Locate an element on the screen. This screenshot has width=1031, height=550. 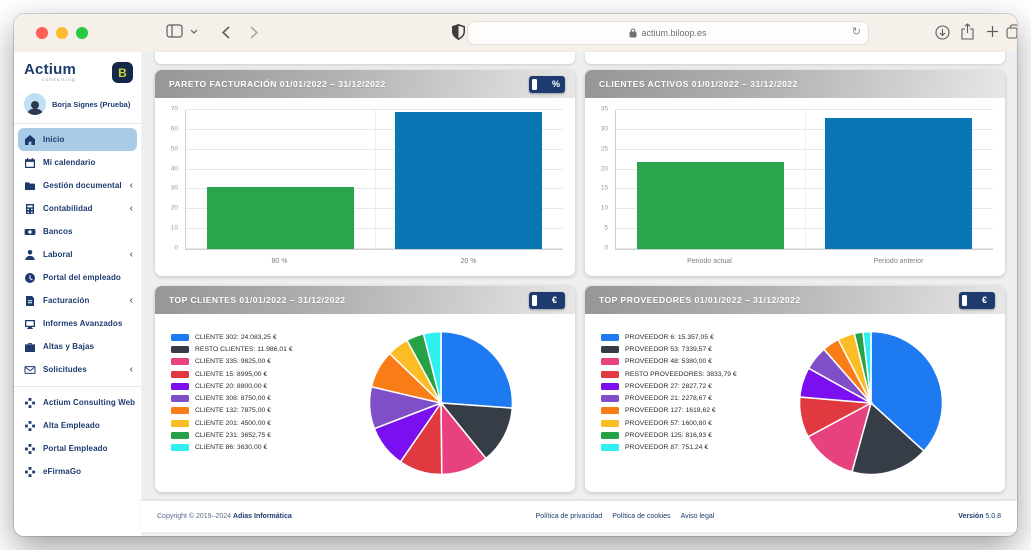
legend-item-proveedor-21: PROVEEDOR 21: 2278,67 € is located at coordinates (692, 398).